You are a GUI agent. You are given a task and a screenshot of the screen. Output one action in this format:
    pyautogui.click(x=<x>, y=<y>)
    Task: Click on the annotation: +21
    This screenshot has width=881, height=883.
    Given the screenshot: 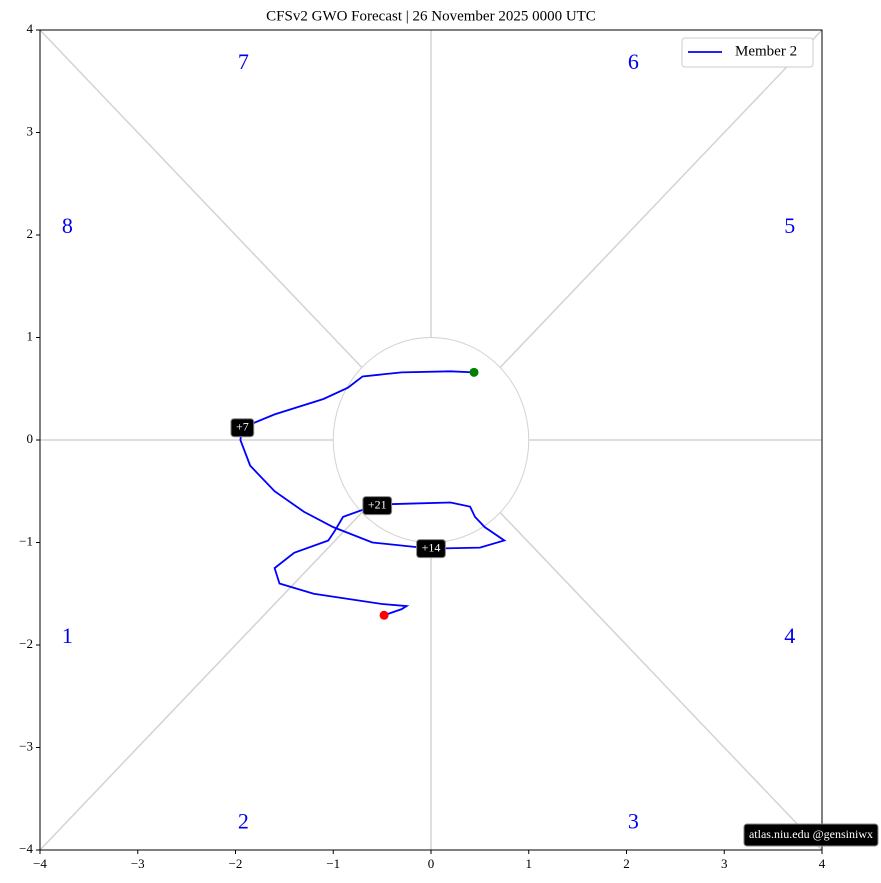 What is the action you would take?
    pyautogui.click(x=377, y=506)
    